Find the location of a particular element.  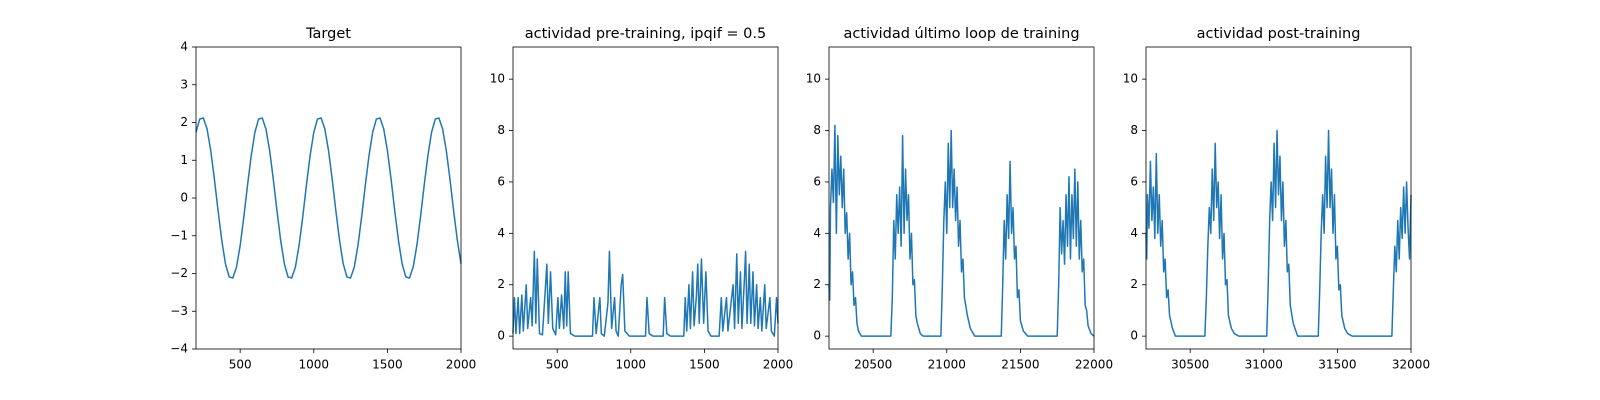

y-tick-label: −1 is located at coordinates (179, 235).